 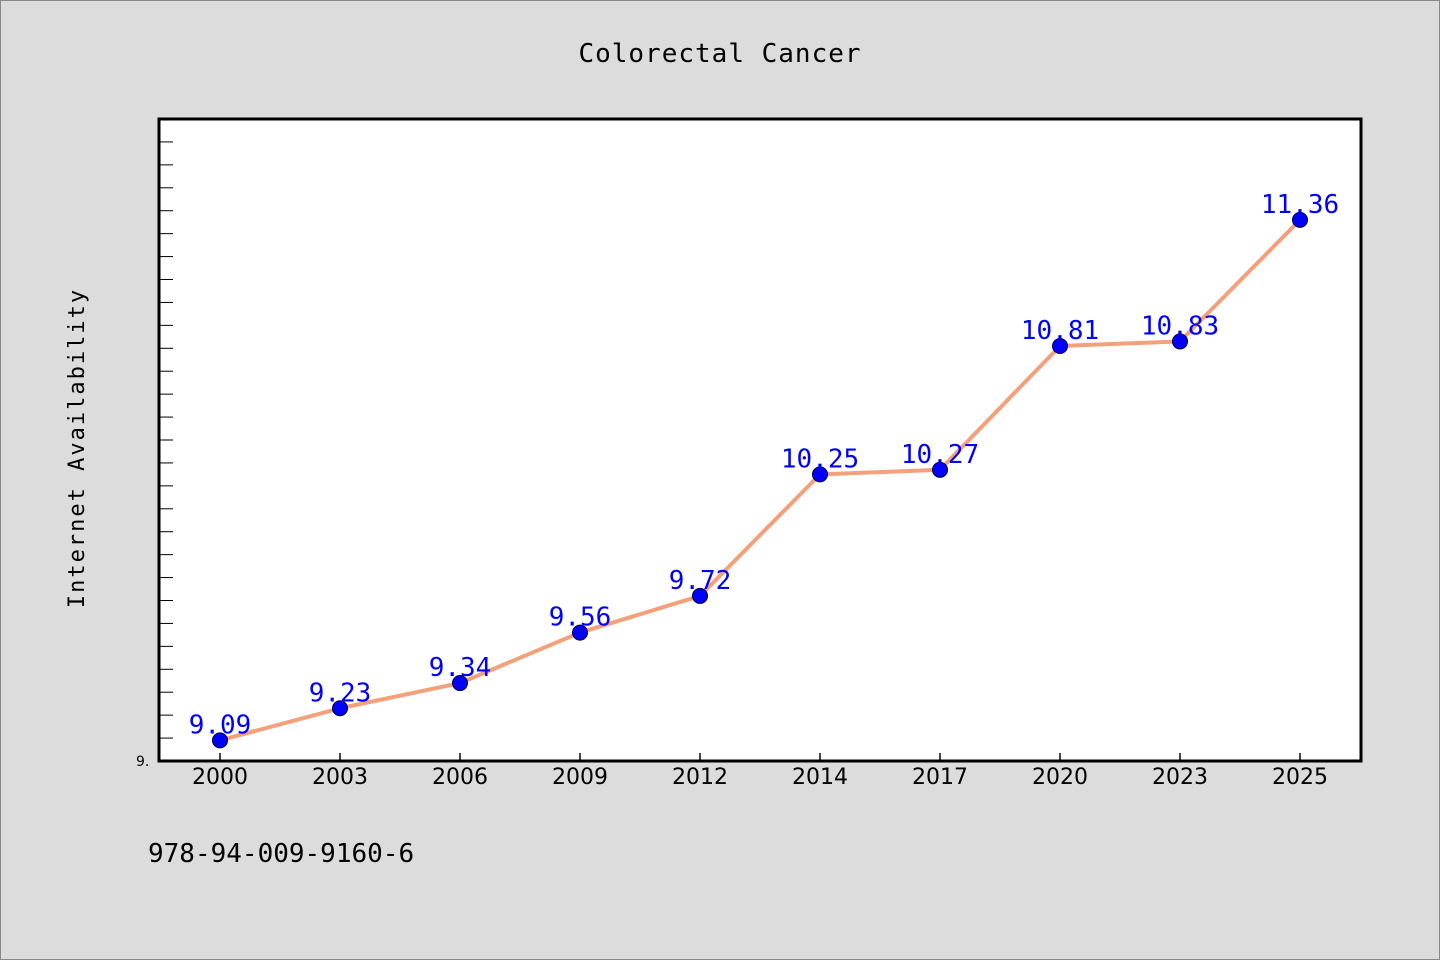 I want to click on footer-isbn: 978-94-009-9160-6, so click(x=281, y=854).